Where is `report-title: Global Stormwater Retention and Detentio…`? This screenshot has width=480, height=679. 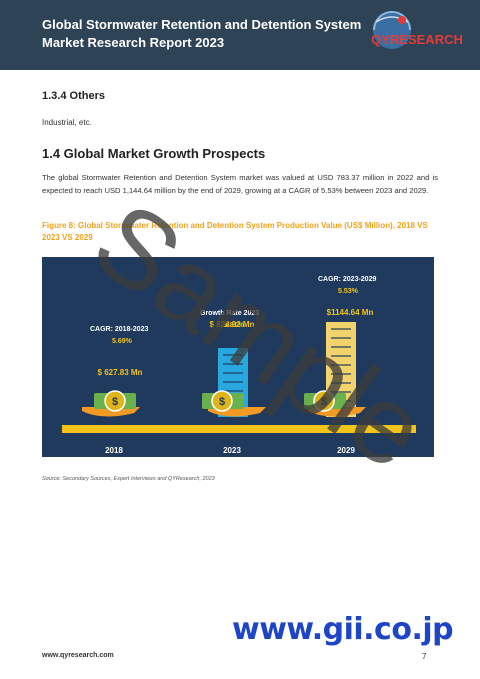
report-title: Global Stormwater Retention and Detentio… is located at coordinates (202, 33).